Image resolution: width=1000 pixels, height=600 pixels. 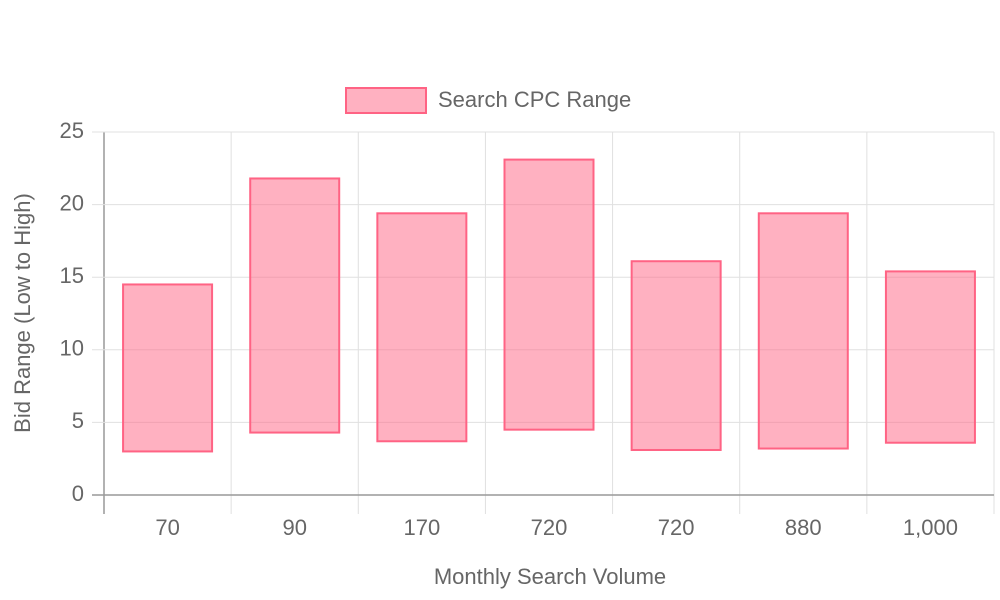 What do you see at coordinates (294, 527) in the screenshot?
I see `x-tick-label: 90` at bounding box center [294, 527].